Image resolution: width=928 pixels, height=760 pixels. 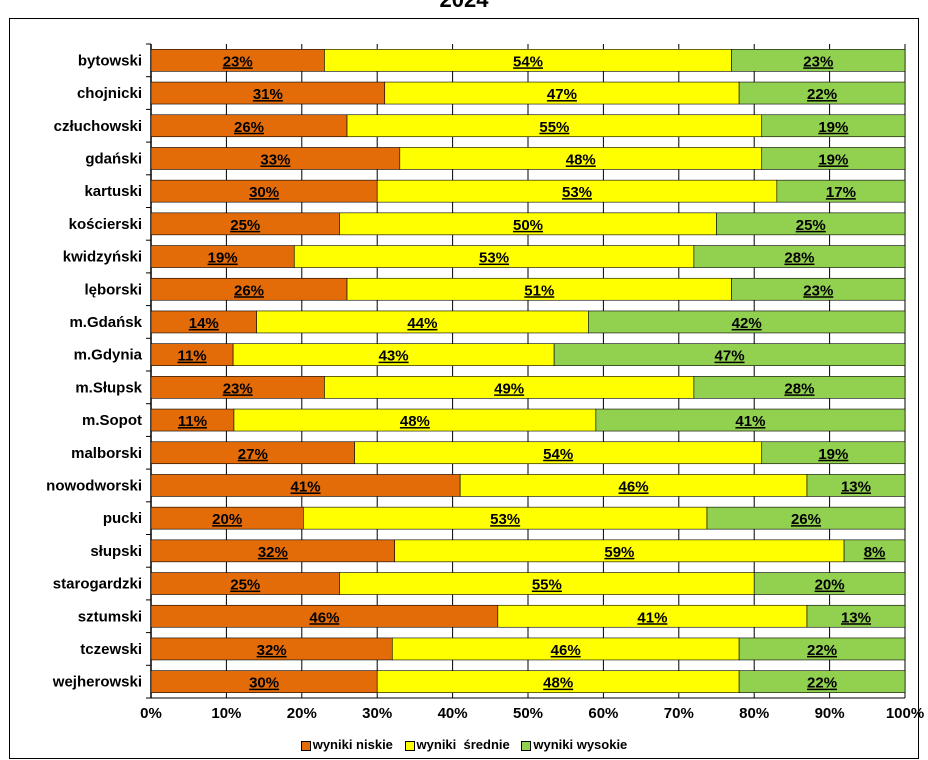 What do you see at coordinates (453, 713) in the screenshot?
I see `x-tick-label: 40%` at bounding box center [453, 713].